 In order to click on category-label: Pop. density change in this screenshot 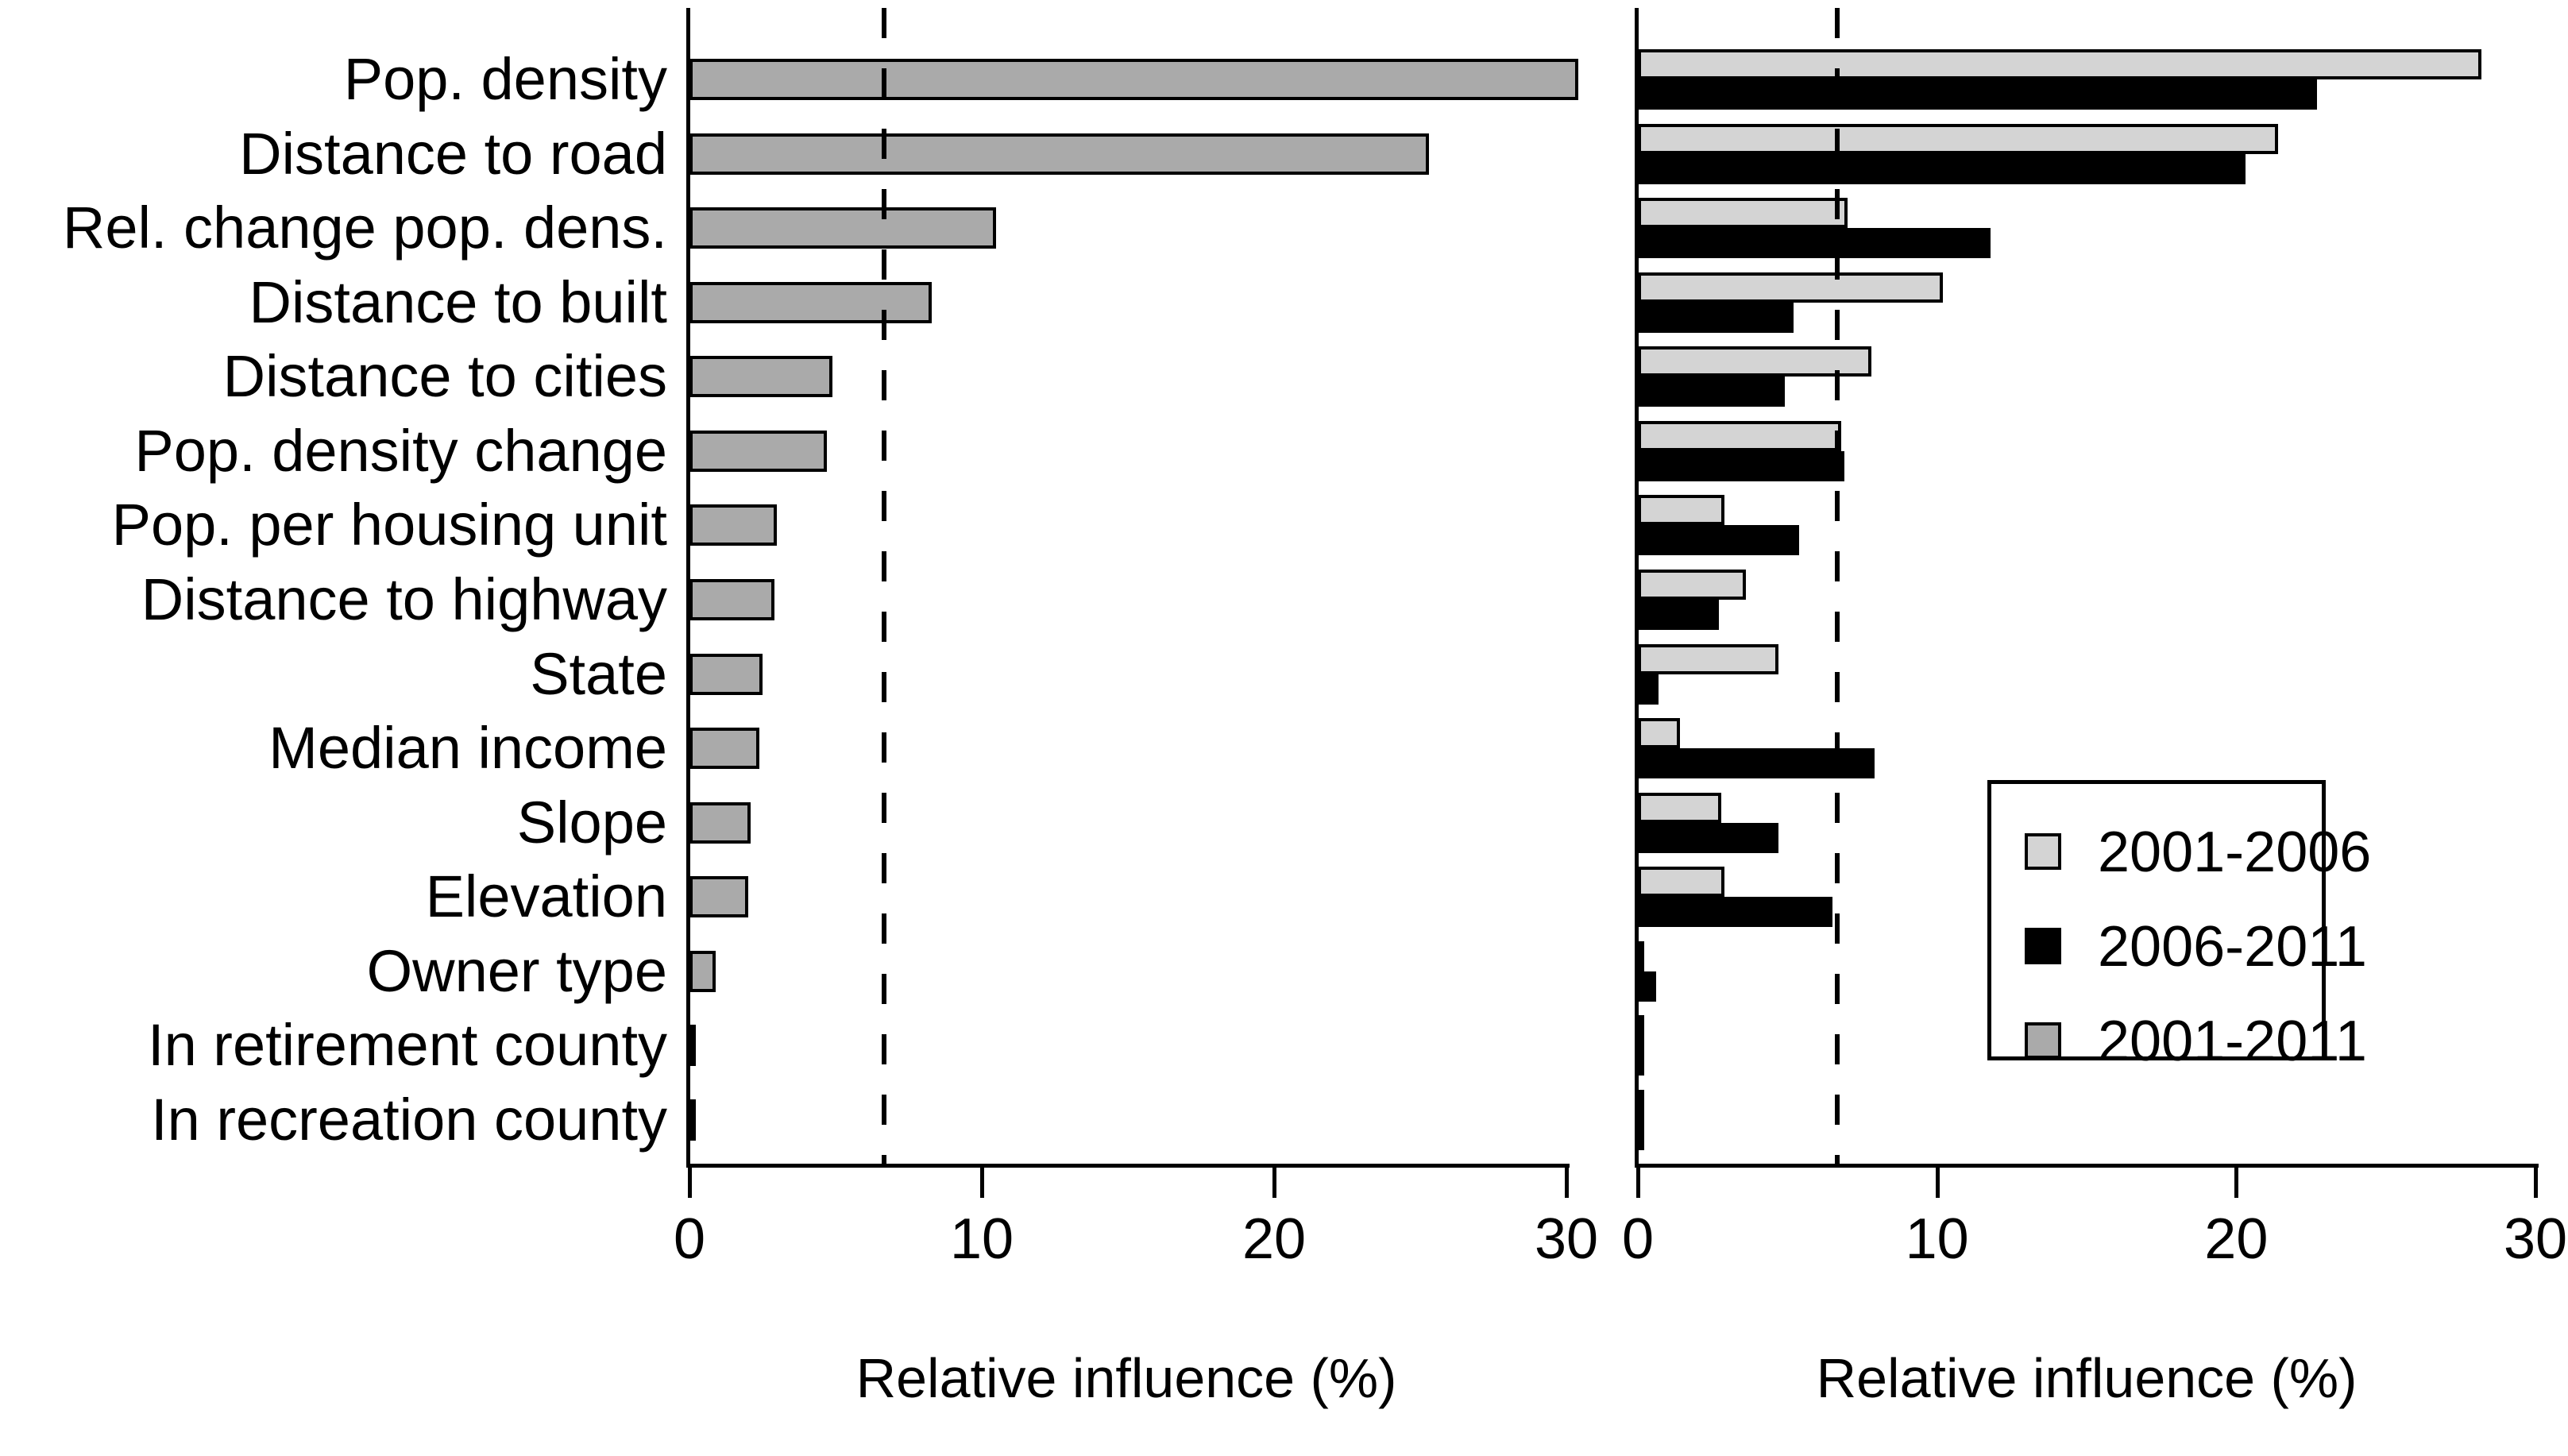, I will do `click(400, 451)`.